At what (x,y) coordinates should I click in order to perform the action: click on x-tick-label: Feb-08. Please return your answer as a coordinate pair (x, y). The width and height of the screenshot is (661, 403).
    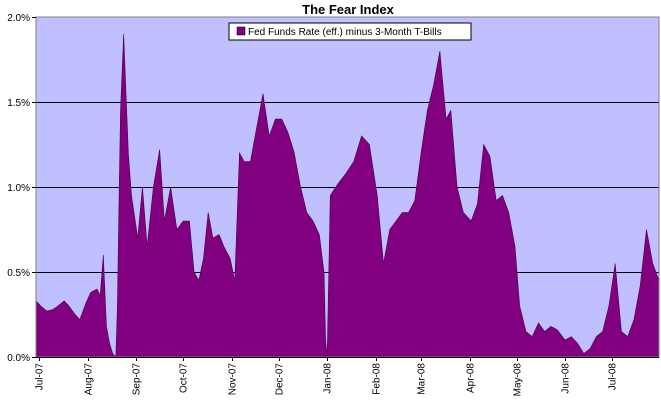
    Looking at the image, I should click on (377, 379).